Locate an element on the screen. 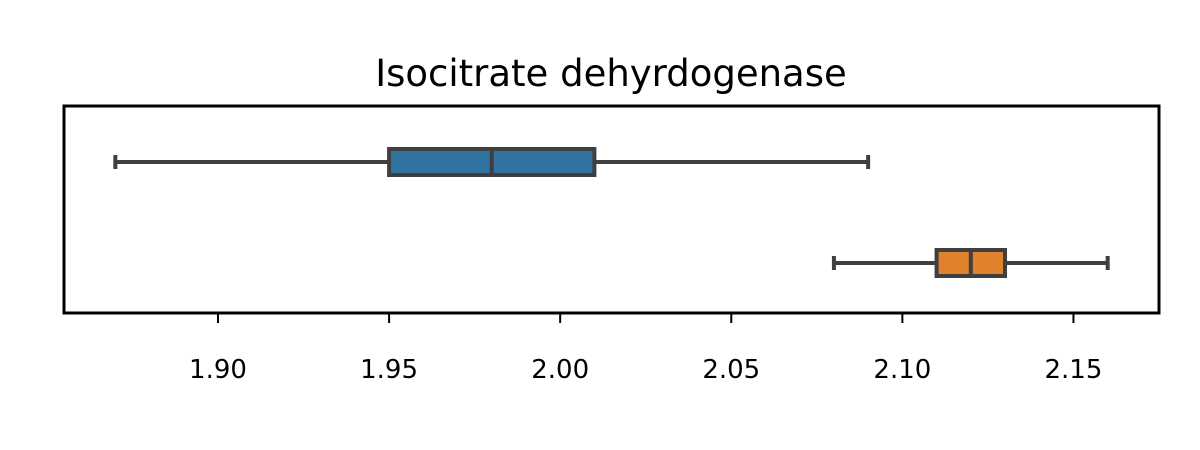 The image size is (1200, 450). x-tick-label: 2.10 is located at coordinates (902, 370).